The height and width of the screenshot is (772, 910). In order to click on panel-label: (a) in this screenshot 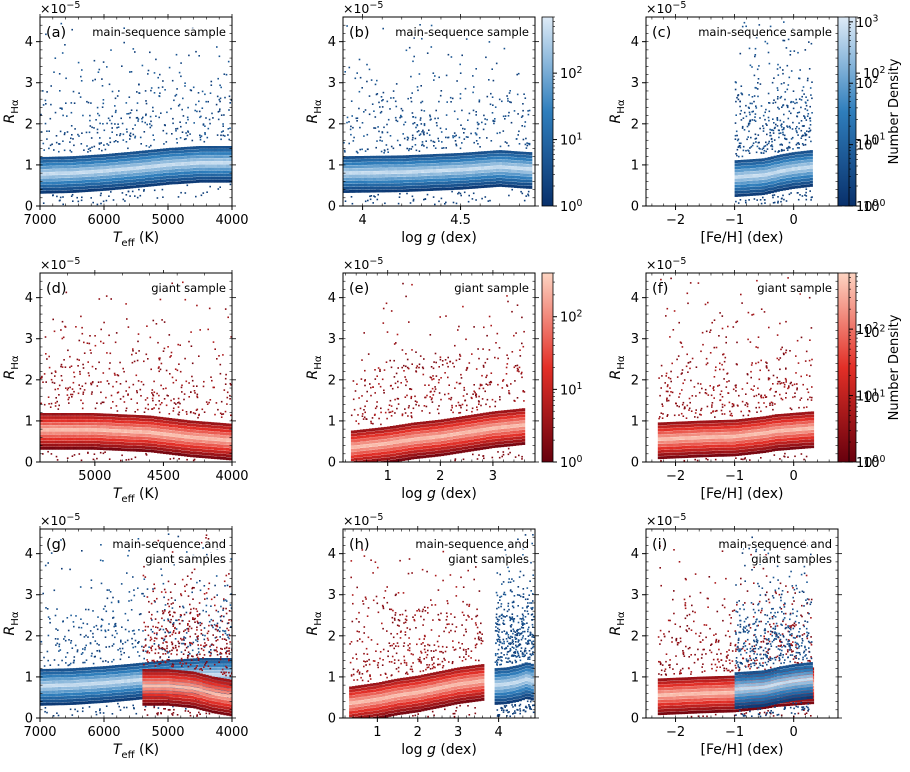, I will do `click(56, 33)`.